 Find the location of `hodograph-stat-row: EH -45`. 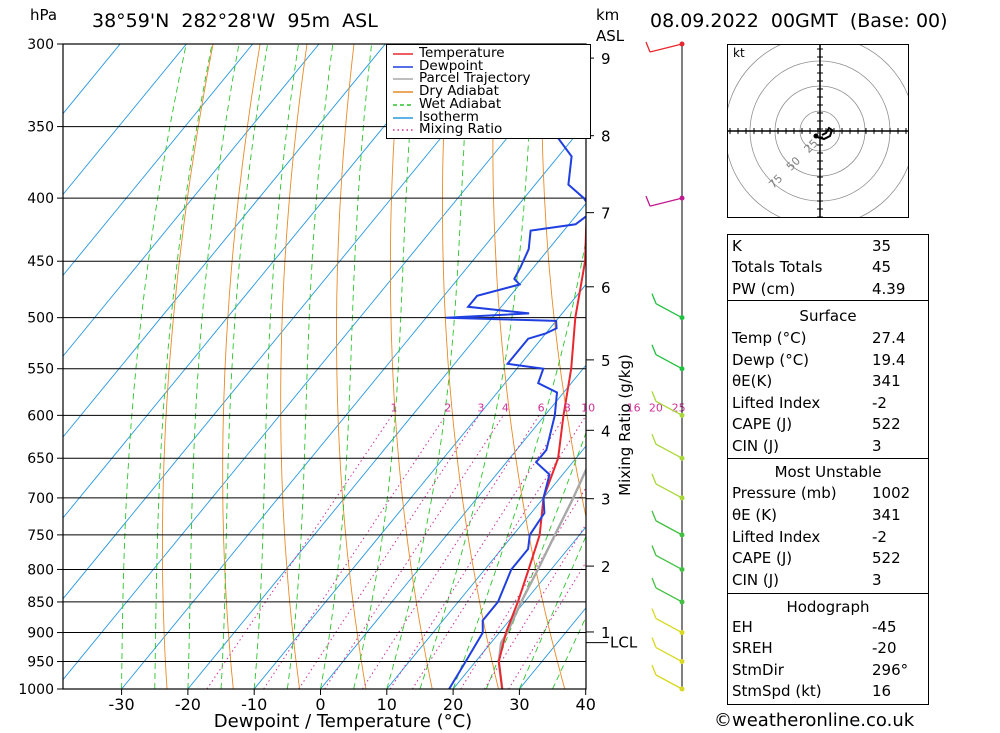

hodograph-stat-row: EH -45 is located at coordinates (827, 627).